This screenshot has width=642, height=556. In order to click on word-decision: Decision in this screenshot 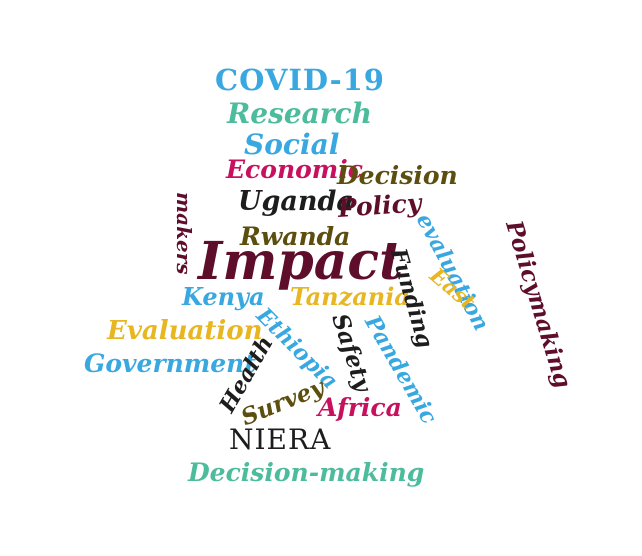, I will do `click(397, 175)`.